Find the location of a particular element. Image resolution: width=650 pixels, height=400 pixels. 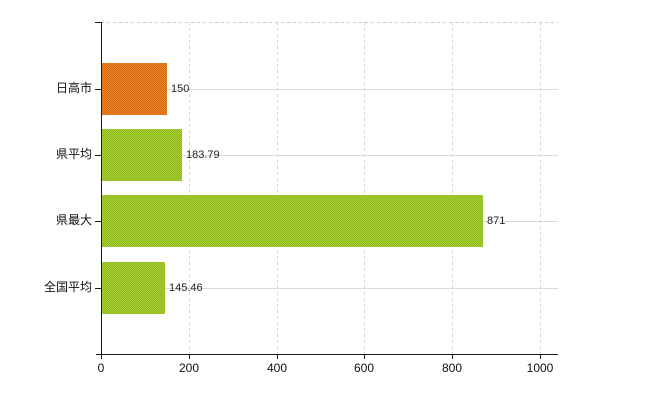

x-axis-tick-label: 1000 is located at coordinates (540, 368).